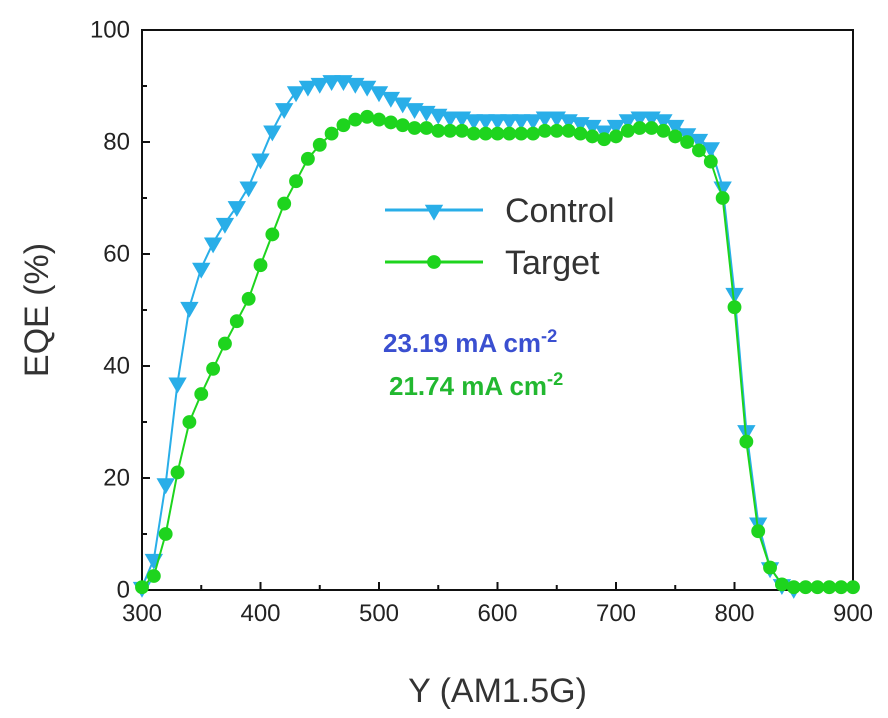 This screenshot has height=718, width=888. I want to click on legend-label: Target, so click(552, 263).